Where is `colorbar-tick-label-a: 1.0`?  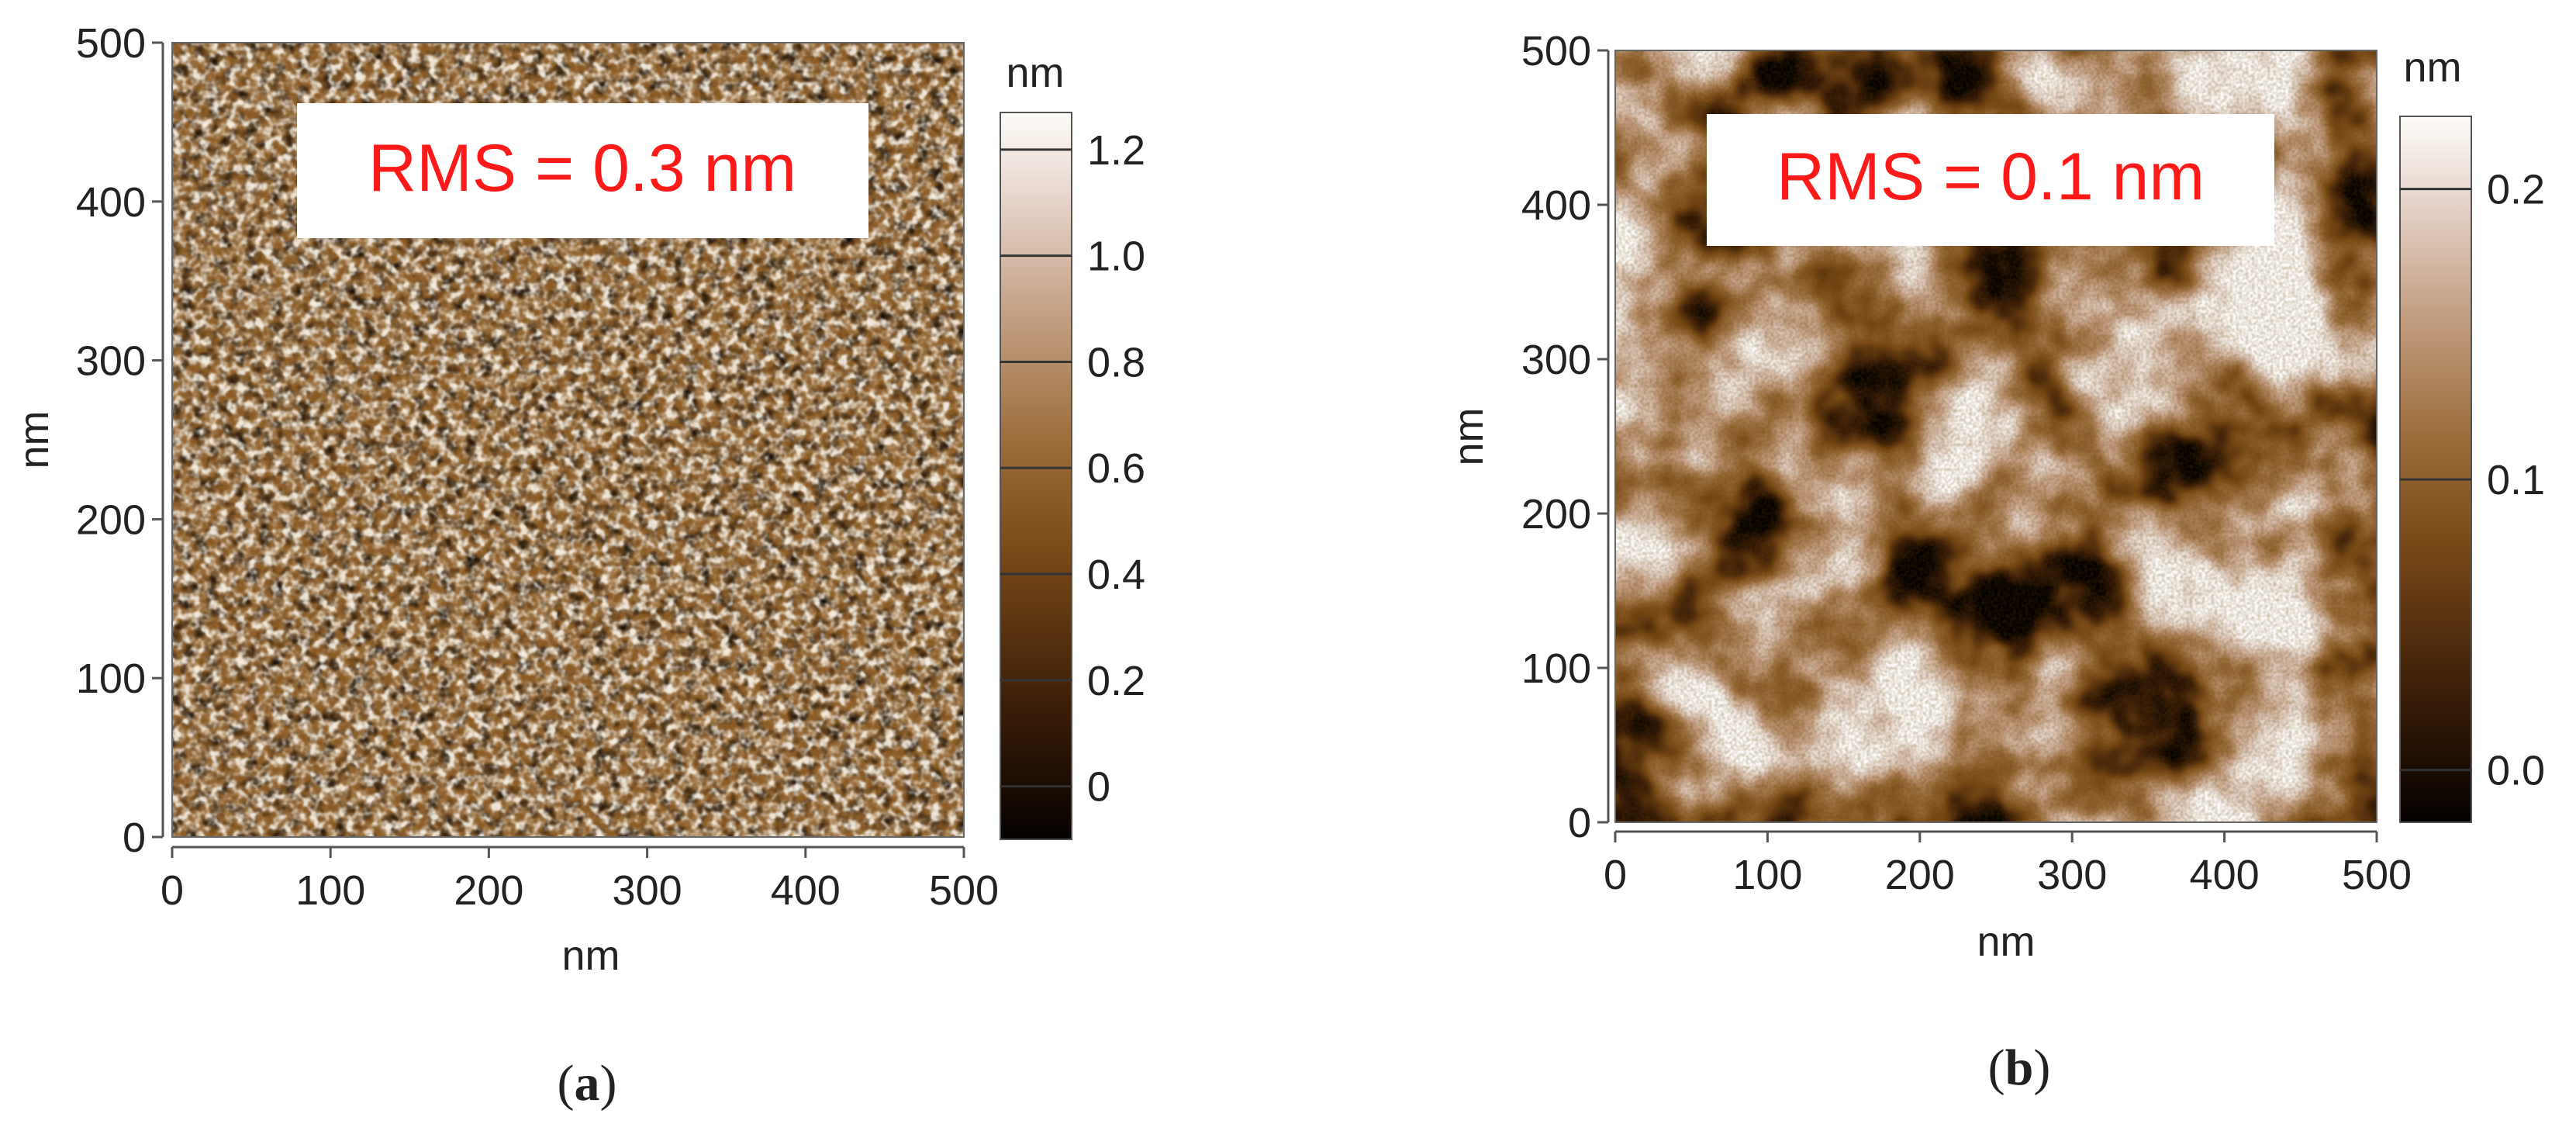 colorbar-tick-label-a: 1.0 is located at coordinates (1116, 256).